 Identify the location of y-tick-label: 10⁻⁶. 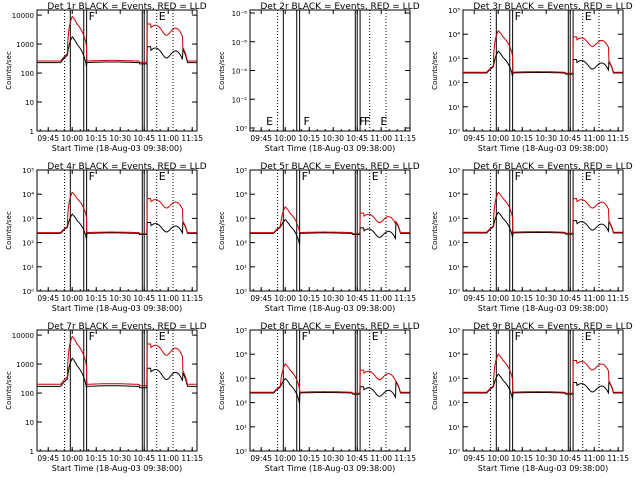
(240, 43).